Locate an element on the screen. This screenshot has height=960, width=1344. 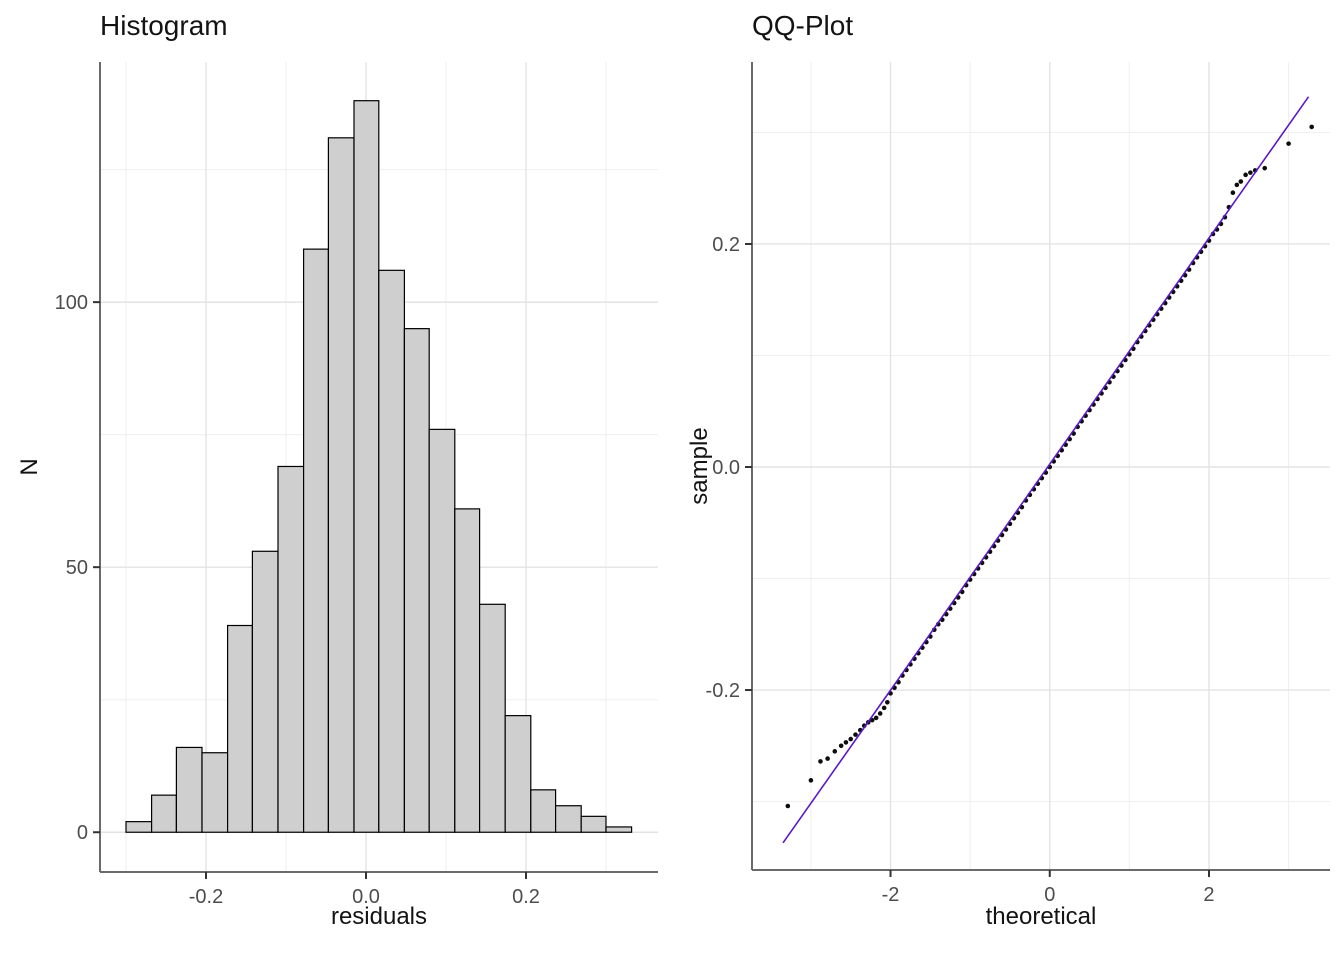
x-tick-label: 0.2 is located at coordinates (526, 897).